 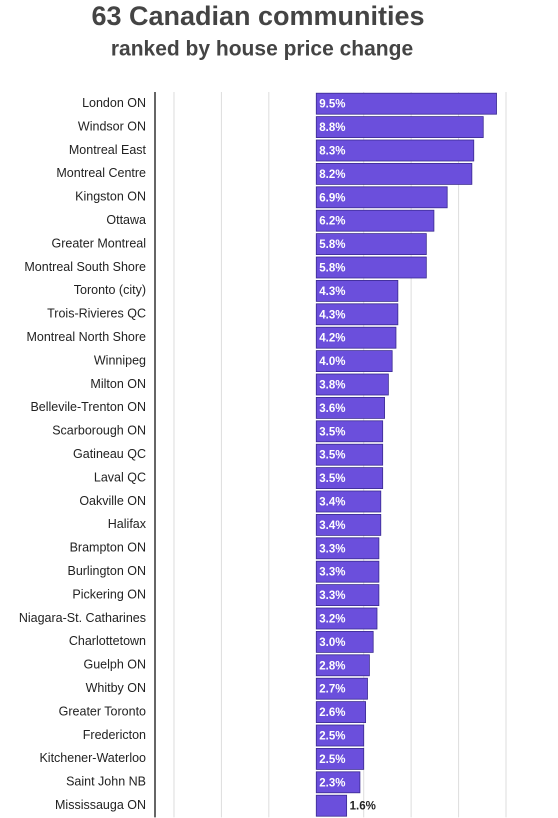 What do you see at coordinates (108, 150) in the screenshot?
I see `y-tick-label: Montreal East` at bounding box center [108, 150].